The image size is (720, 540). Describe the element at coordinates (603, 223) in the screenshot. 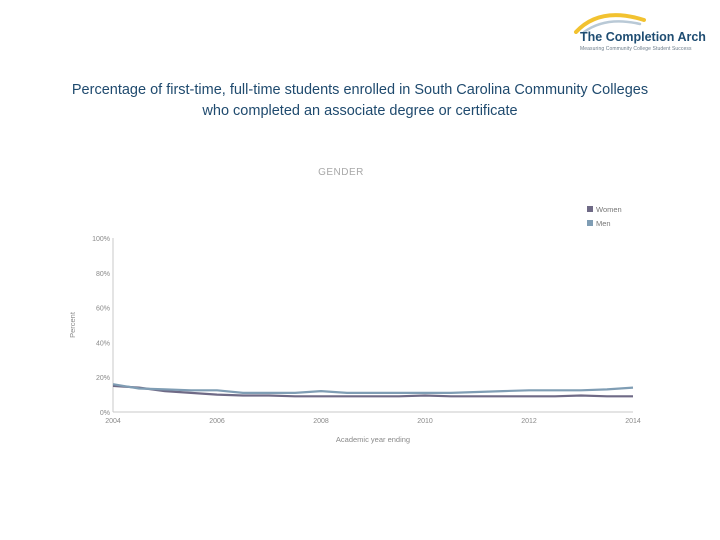

I see `legend-label-men: Men` at that location.